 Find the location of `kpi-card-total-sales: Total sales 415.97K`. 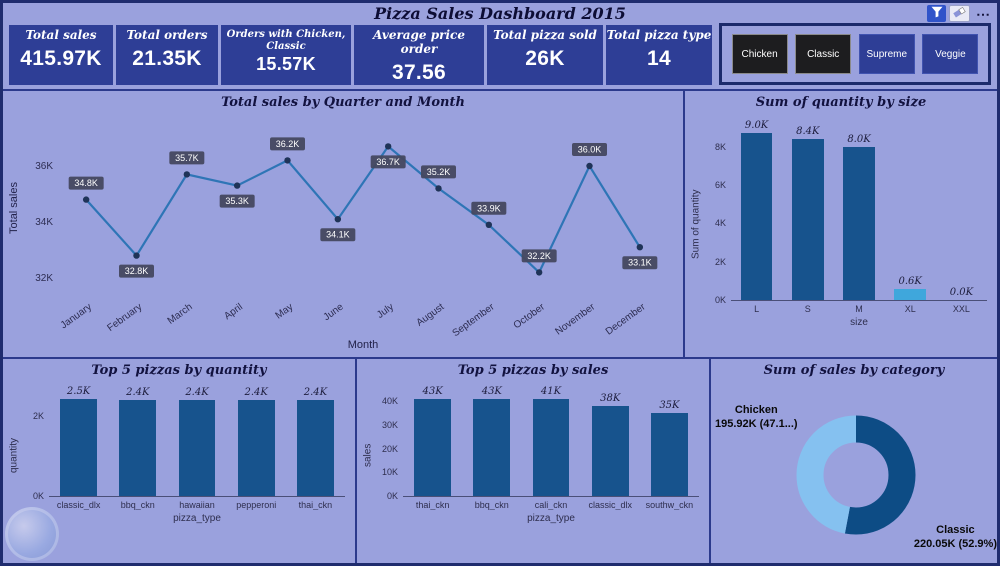

kpi-card-total-sales: Total sales 415.97K is located at coordinates (61, 55).